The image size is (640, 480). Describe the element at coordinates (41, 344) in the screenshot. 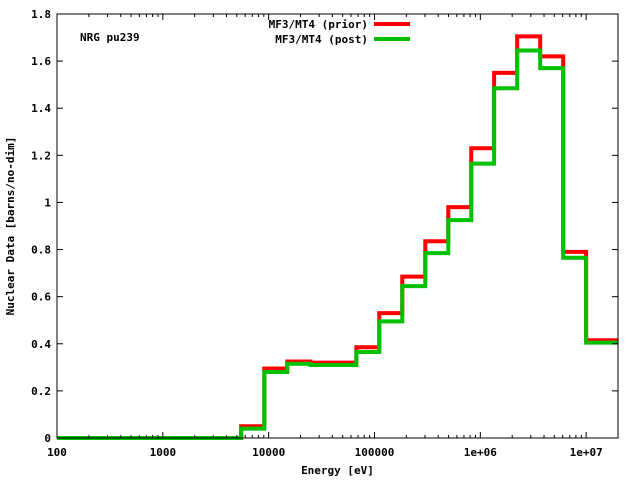

I see `y-tick-label: 0.4` at that location.